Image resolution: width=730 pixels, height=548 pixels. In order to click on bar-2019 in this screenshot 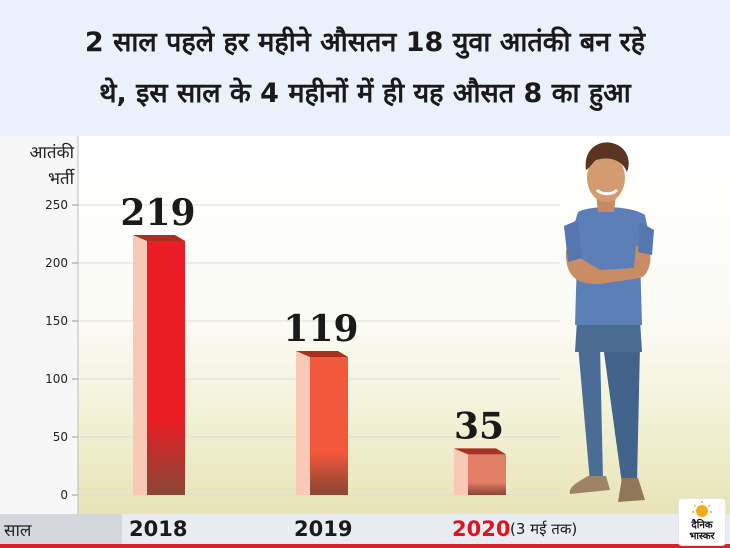, I will do `click(322, 422)`.